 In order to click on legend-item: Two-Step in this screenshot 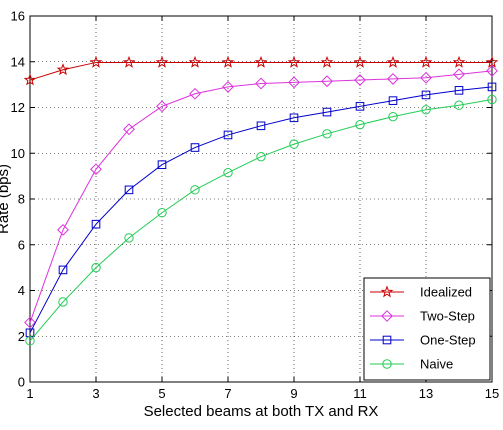, I will do `click(422, 316)`.